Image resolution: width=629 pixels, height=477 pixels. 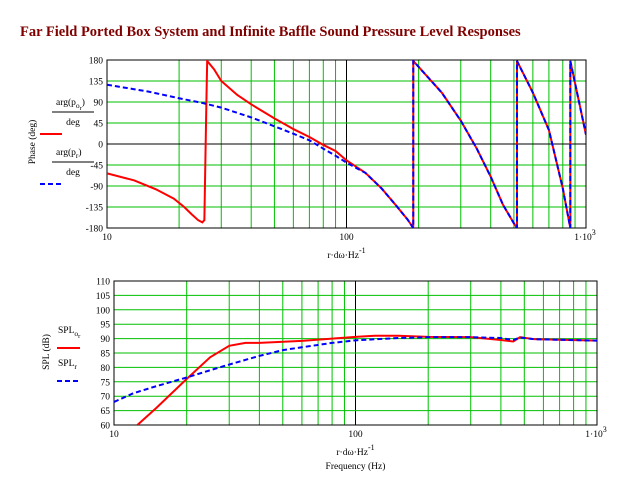 I want to click on y-tick-label: 60, so click(x=106, y=427).